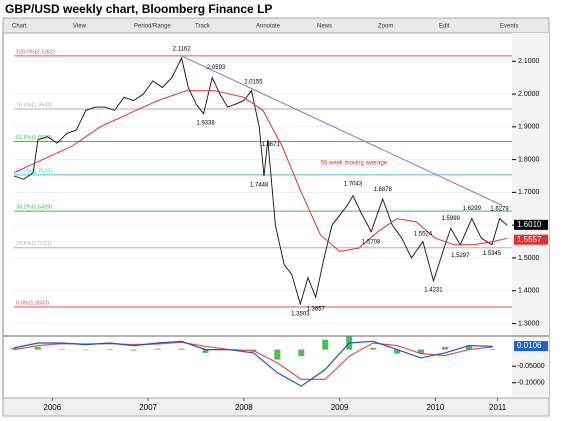 Image resolution: width=567 pixels, height=421 pixels. Describe the element at coordinates (35, 52) in the screenshot. I see `fib-label: 100.0%(2.1162)` at that location.